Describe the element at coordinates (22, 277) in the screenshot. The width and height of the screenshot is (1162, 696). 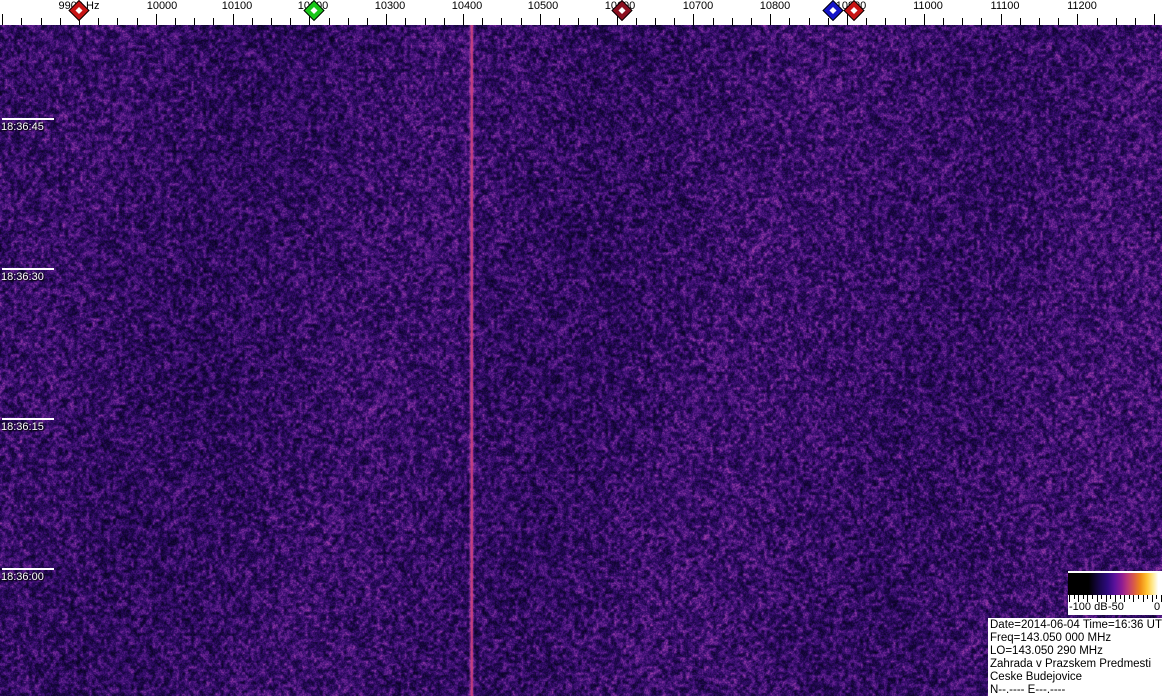
I see `time-axis-label: 18:36:30` at that location.